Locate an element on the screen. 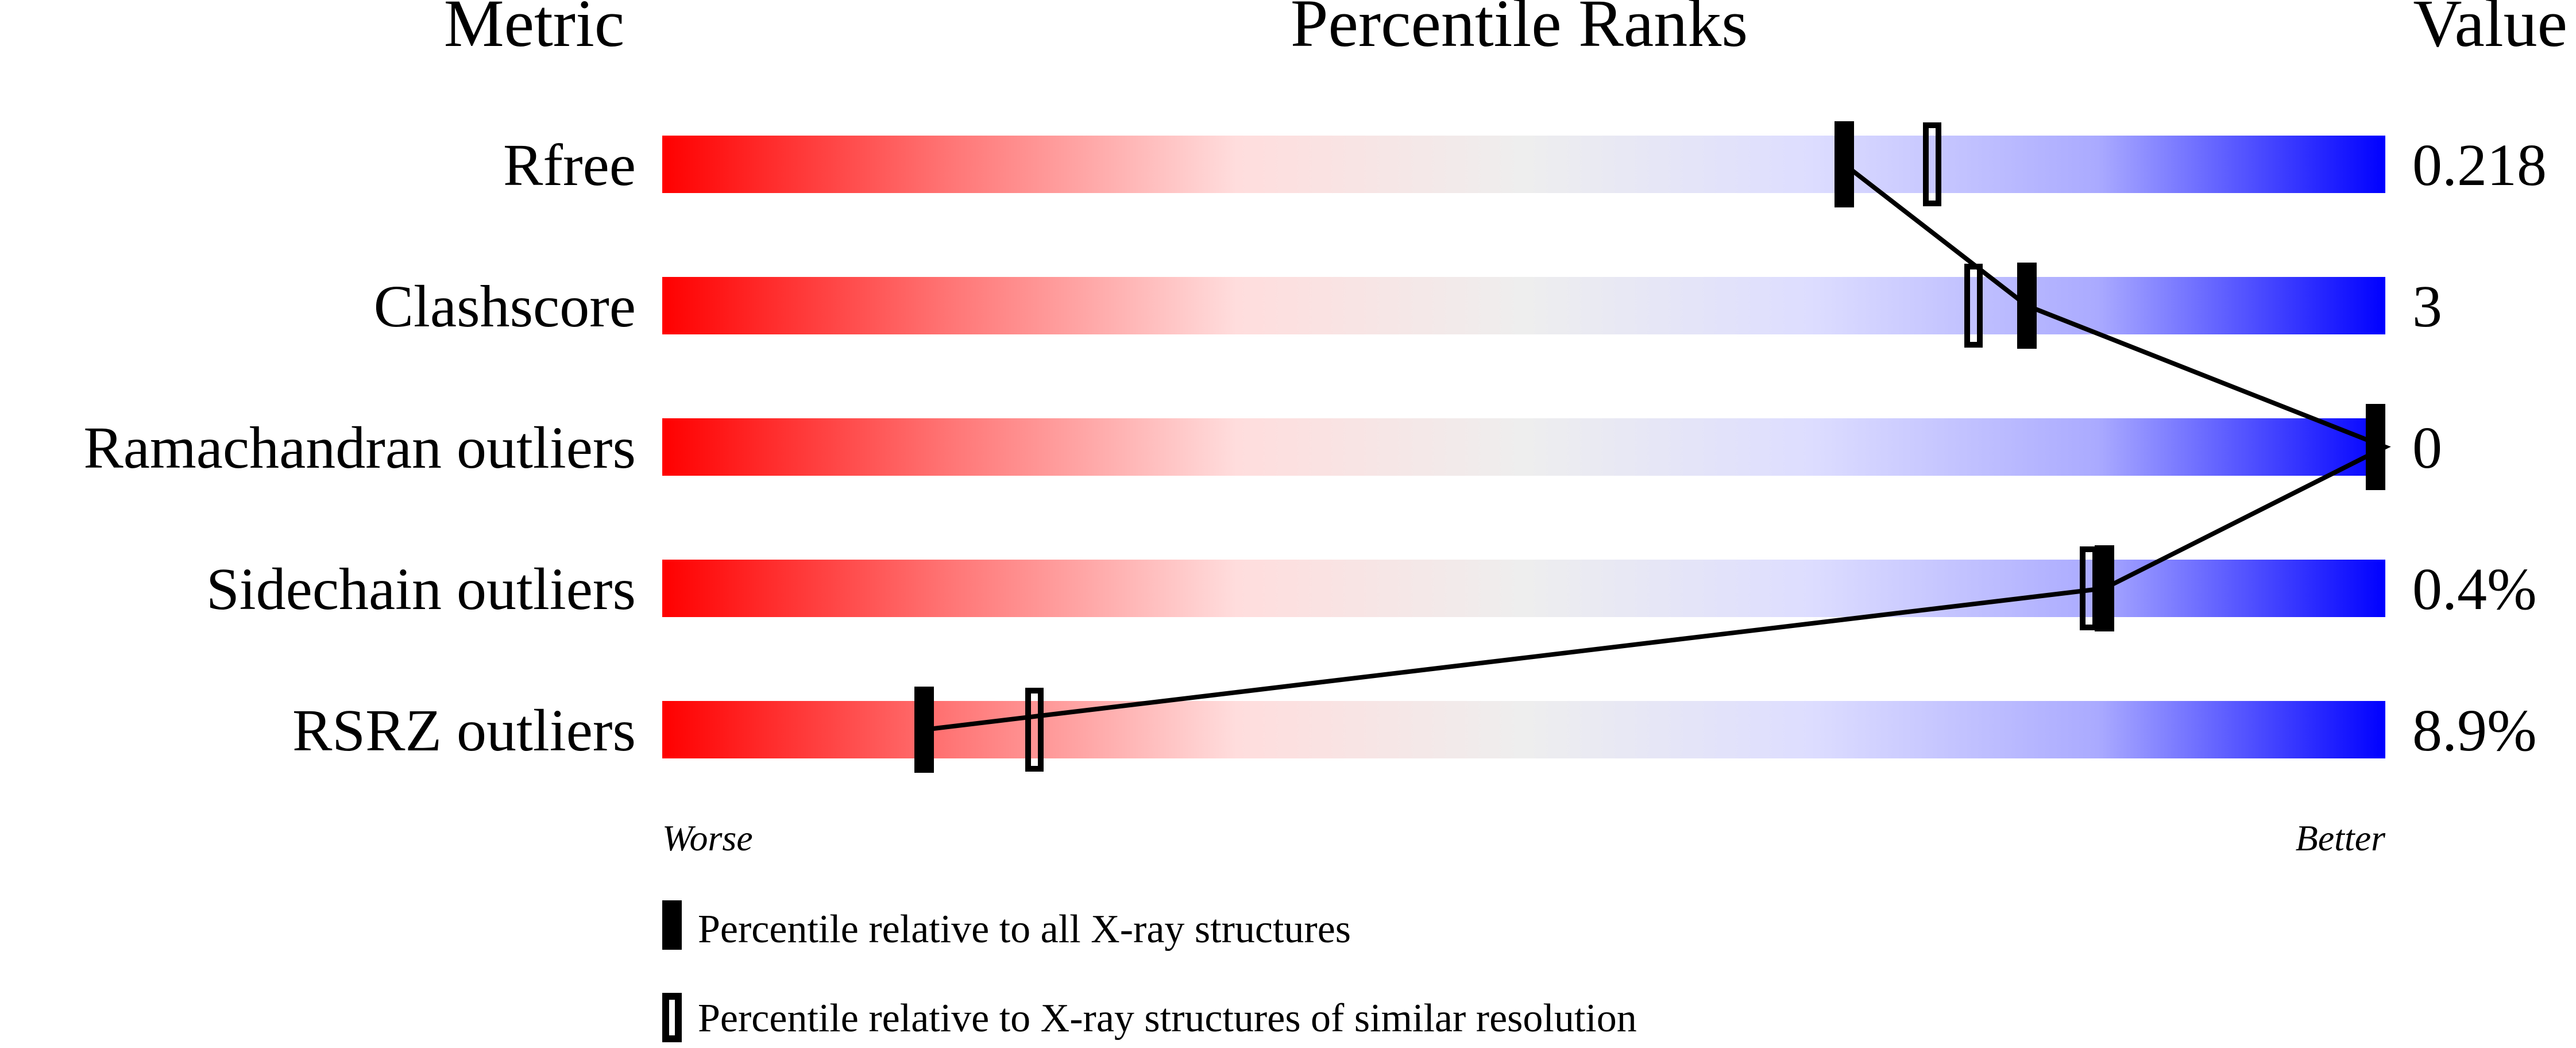 The width and height of the screenshot is (2576, 1048). metric-value: 8.9% is located at coordinates (2474, 731).